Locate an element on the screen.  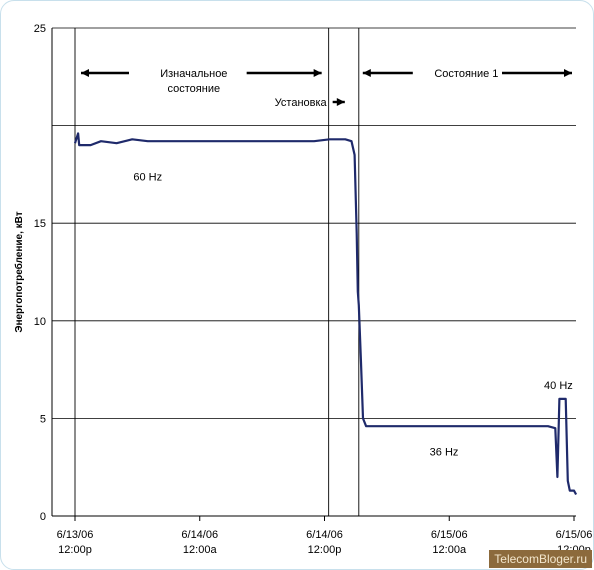
x-tick-label-time-3: 12:00a is located at coordinates (449, 550).